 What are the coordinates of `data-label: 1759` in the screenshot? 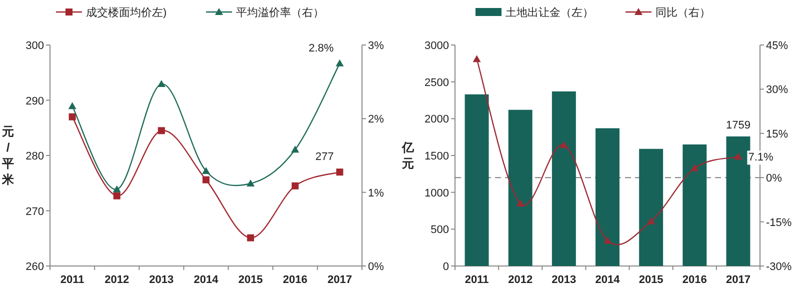 It's located at (738, 125).